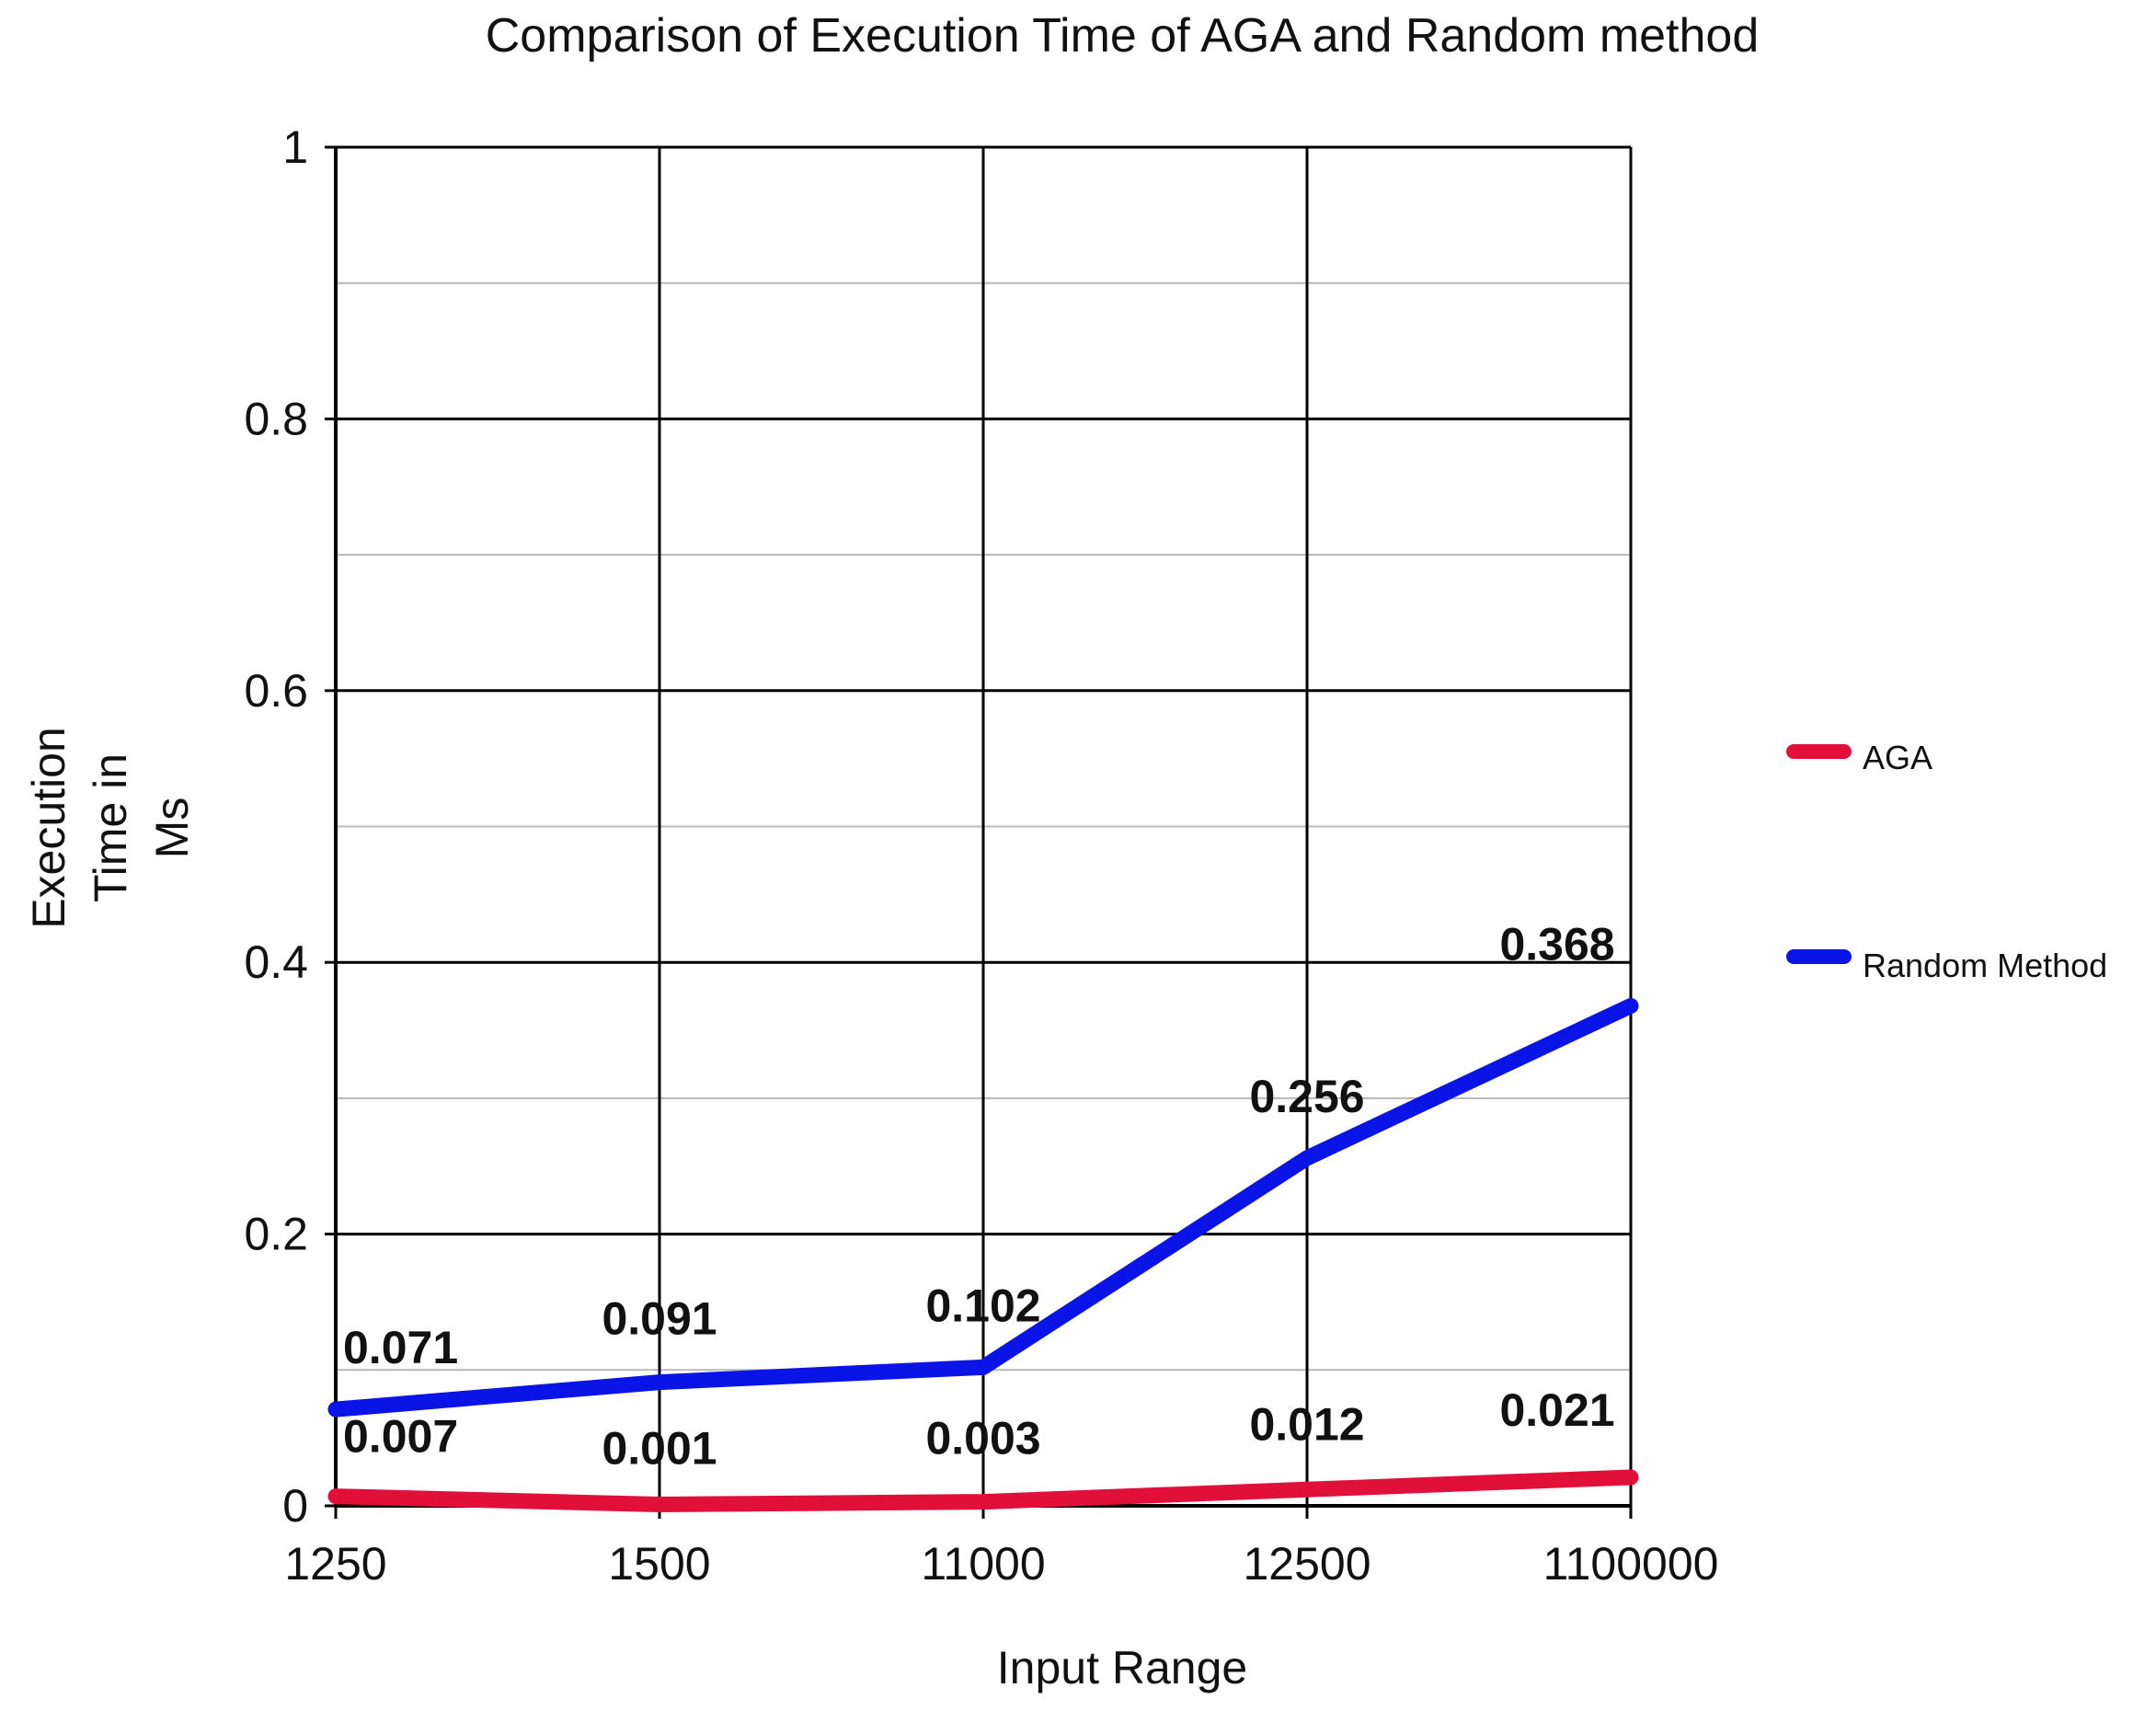 This screenshot has width=2156, height=1722. I want to click on y-axis-label-line-2: Time in, so click(111, 827).